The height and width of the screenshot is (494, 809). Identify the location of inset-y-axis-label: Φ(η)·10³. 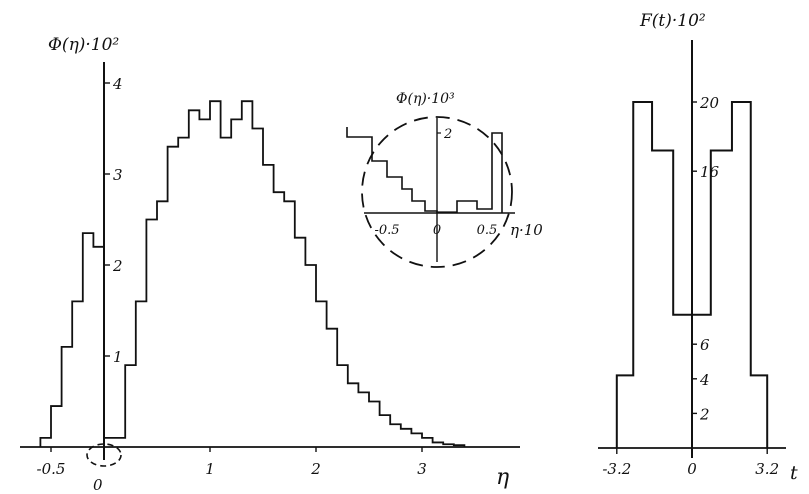
(425, 99).